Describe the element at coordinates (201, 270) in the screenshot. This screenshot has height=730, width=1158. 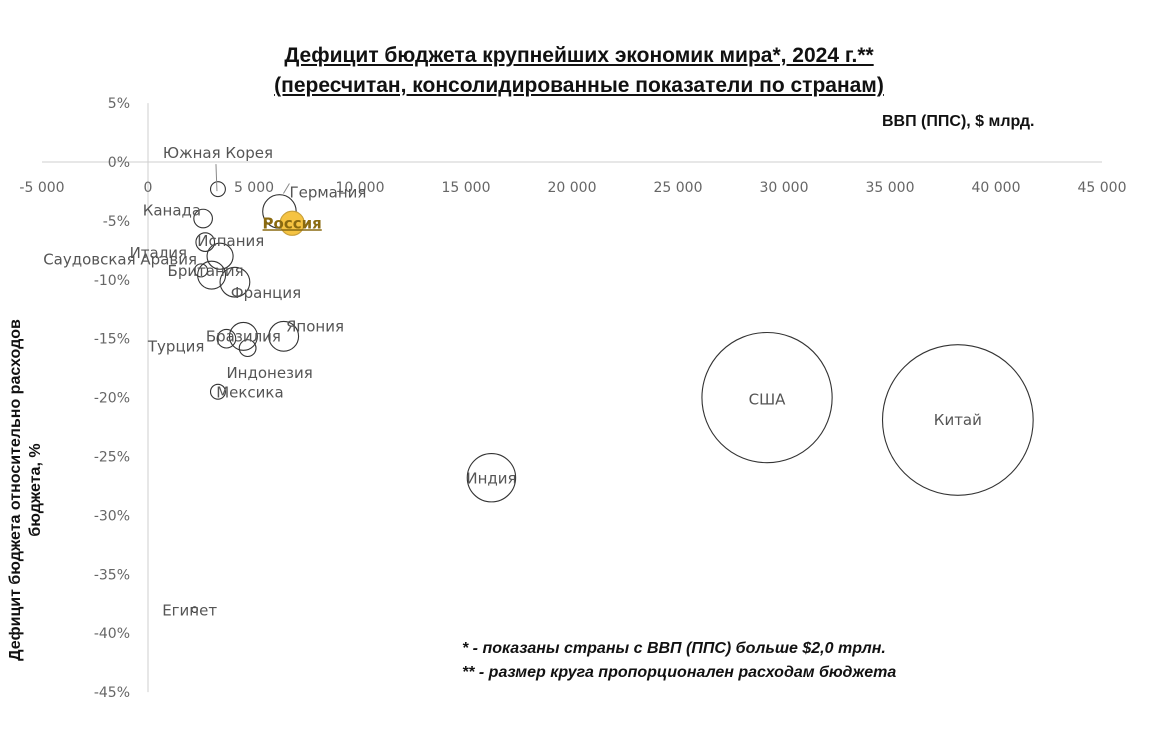
I see `bubble-Саудовская Аравия` at that location.